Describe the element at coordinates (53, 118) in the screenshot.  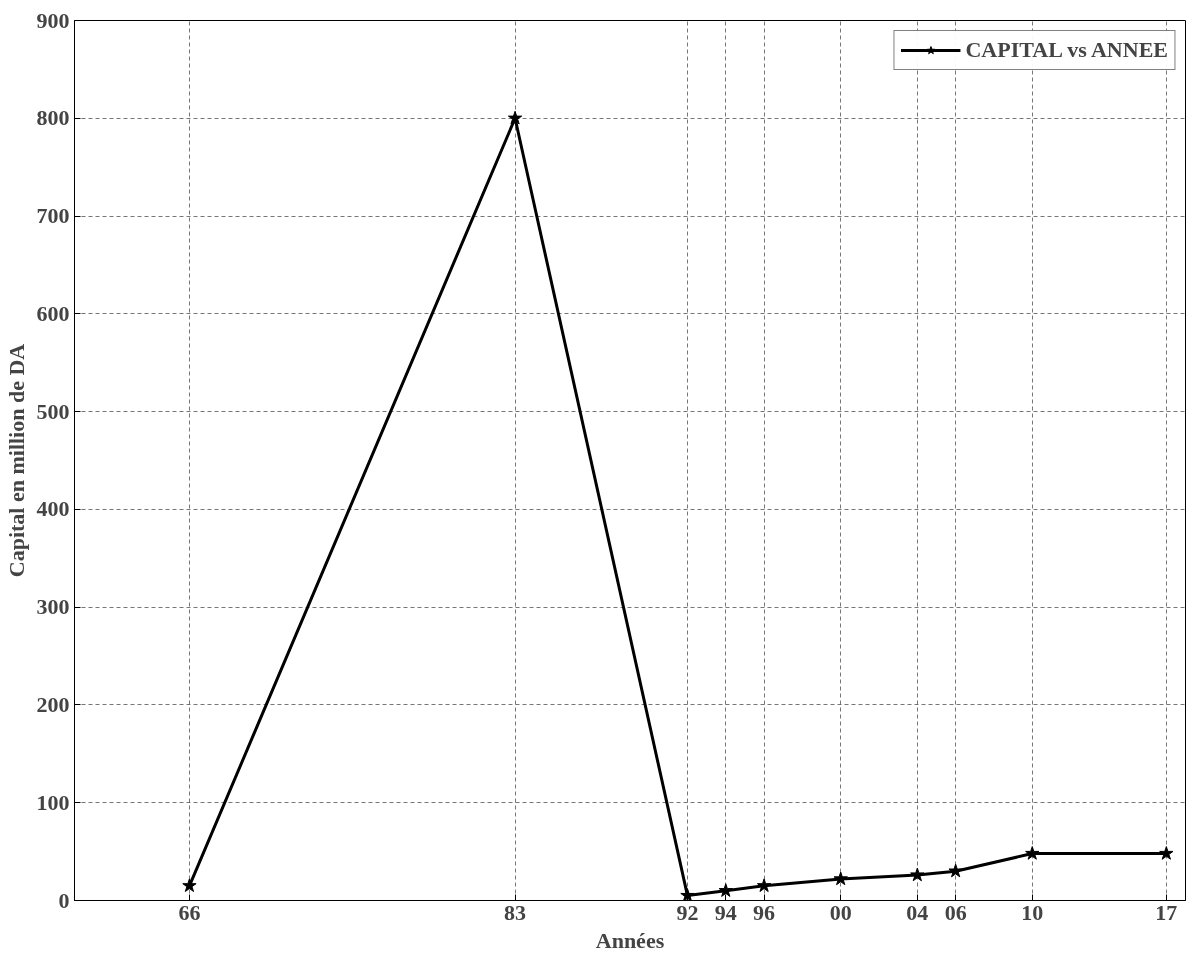
I see `y-tick-label: 800` at that location.